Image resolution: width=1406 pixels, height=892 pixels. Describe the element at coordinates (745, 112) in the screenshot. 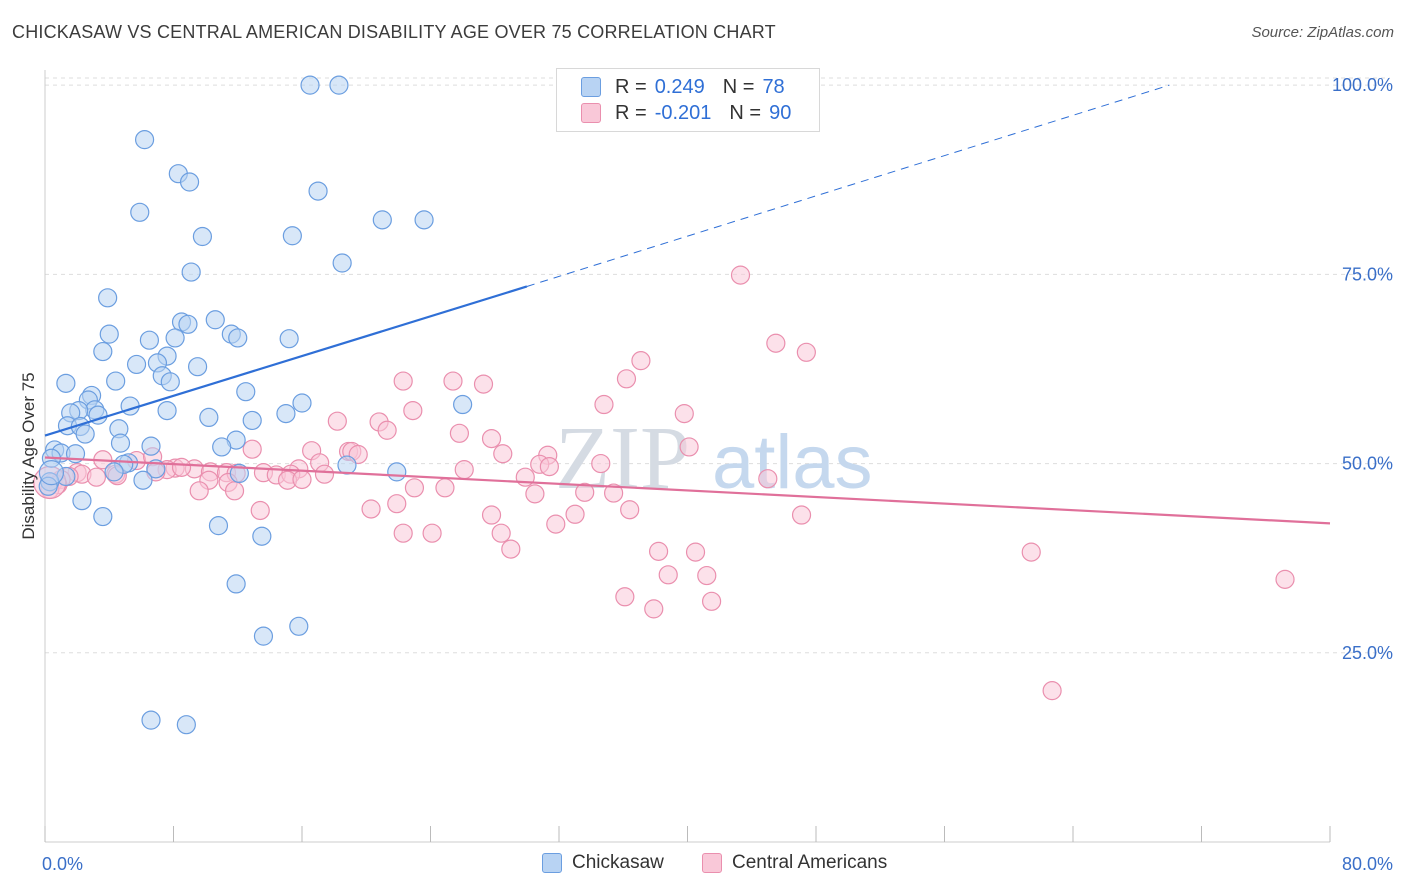

I see `legend-n-label: N =` at that location.